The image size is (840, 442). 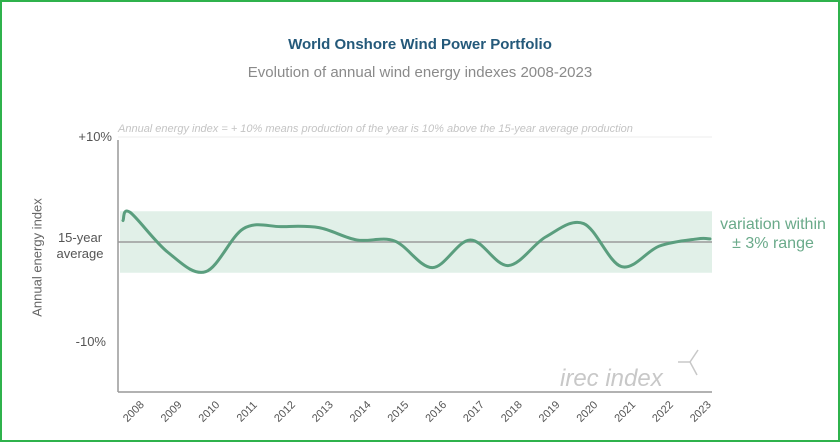 I want to click on turbine-icon, so click(x=688, y=362).